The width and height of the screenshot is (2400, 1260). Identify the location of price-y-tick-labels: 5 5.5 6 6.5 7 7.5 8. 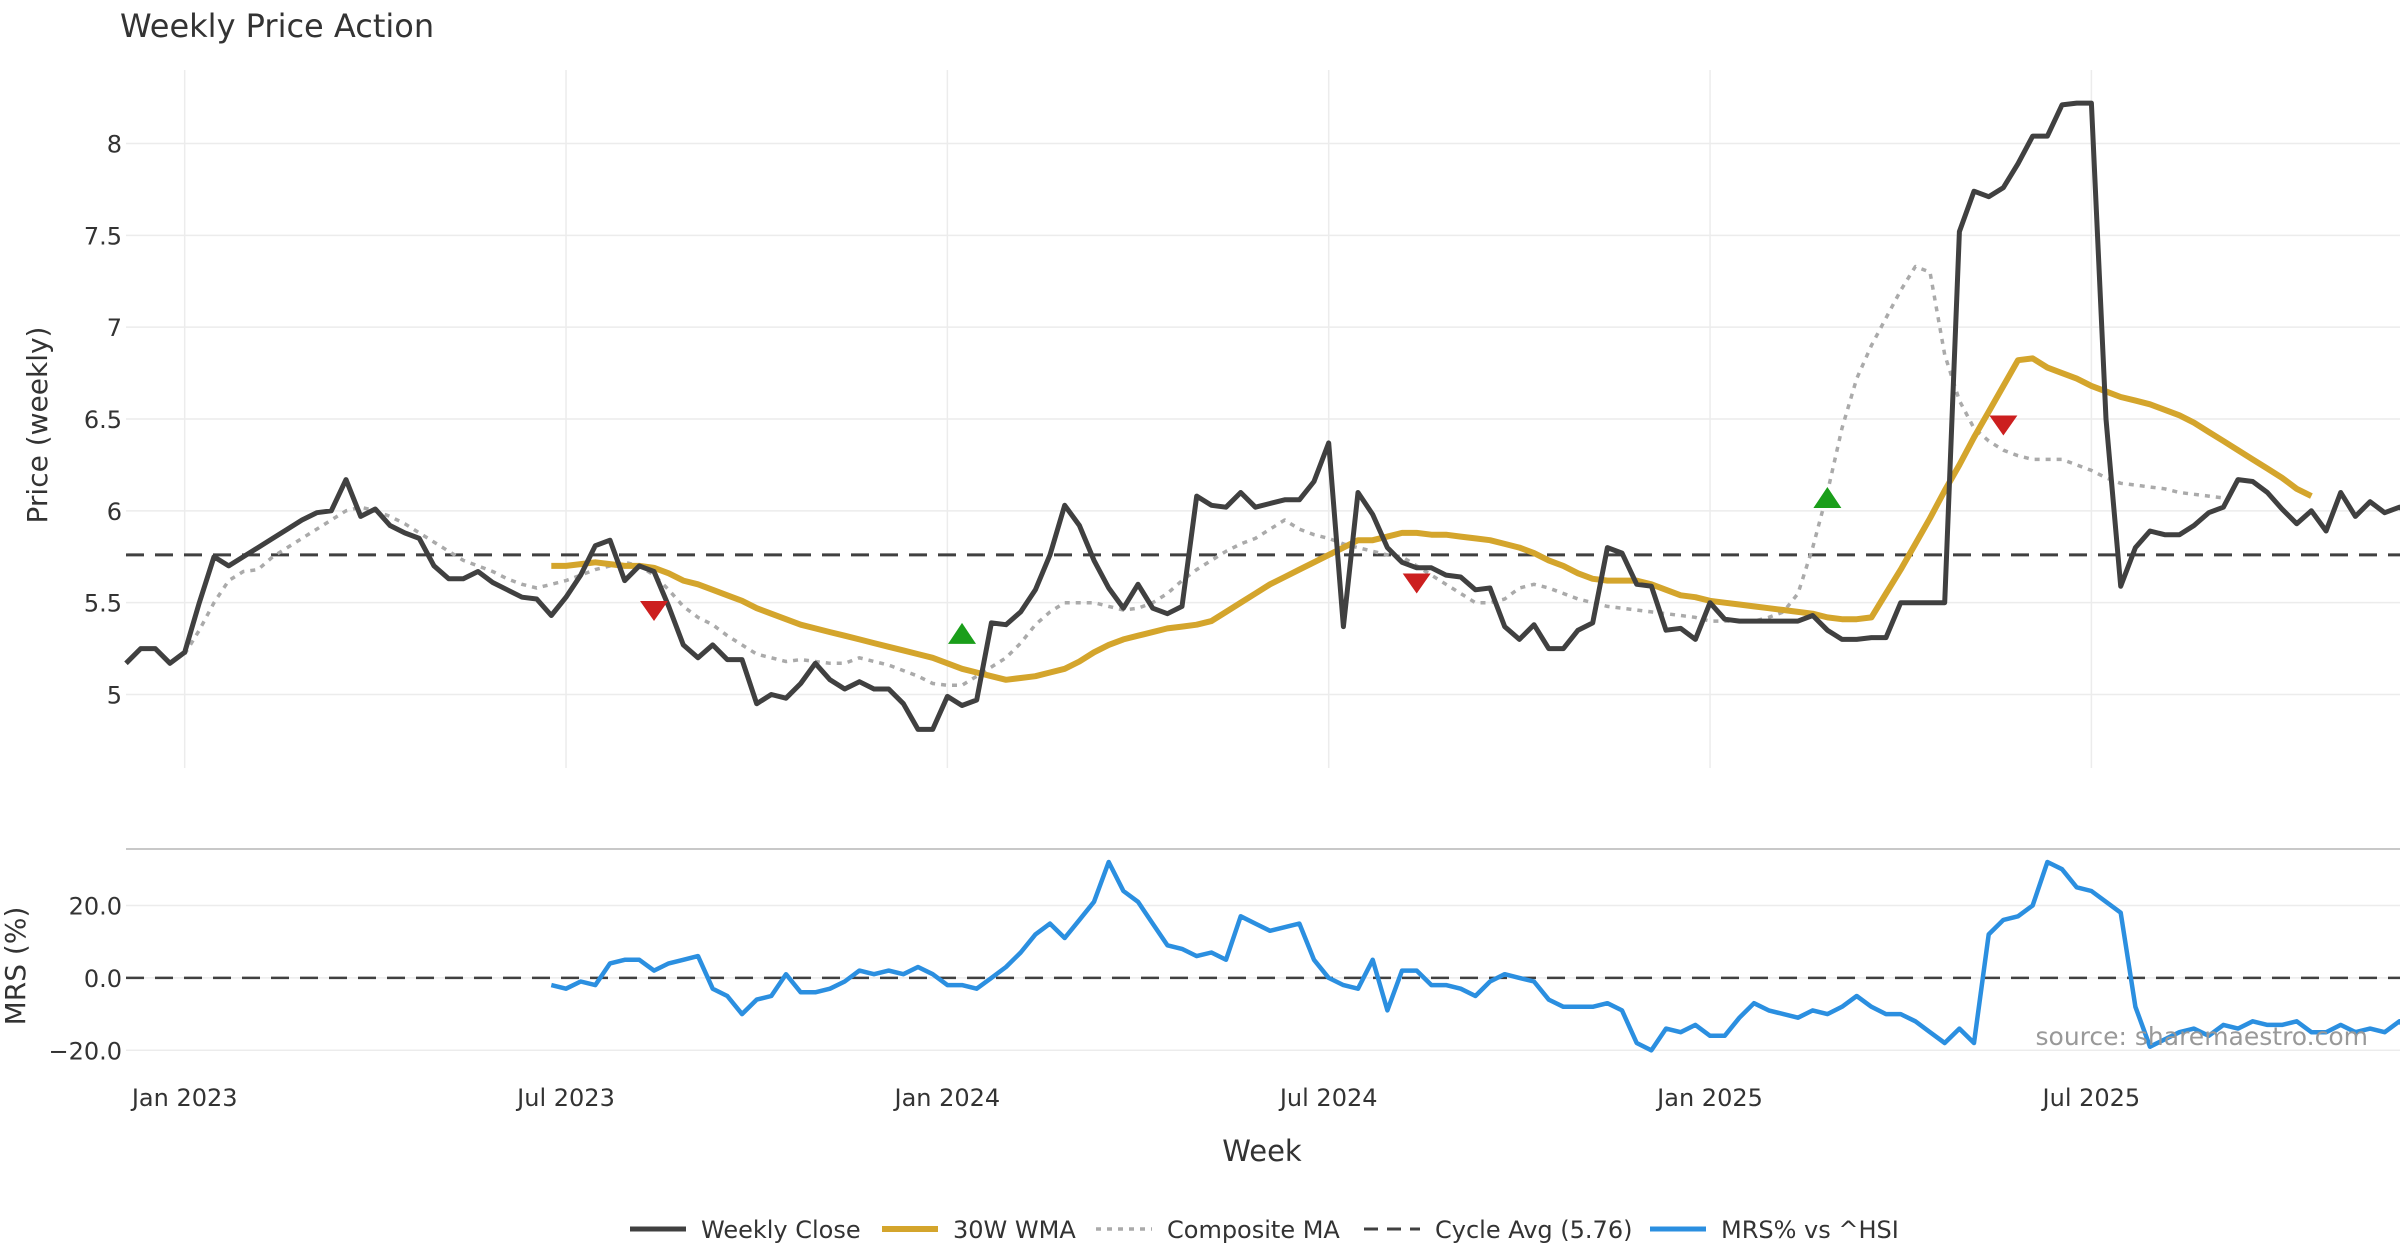
(103, 419).